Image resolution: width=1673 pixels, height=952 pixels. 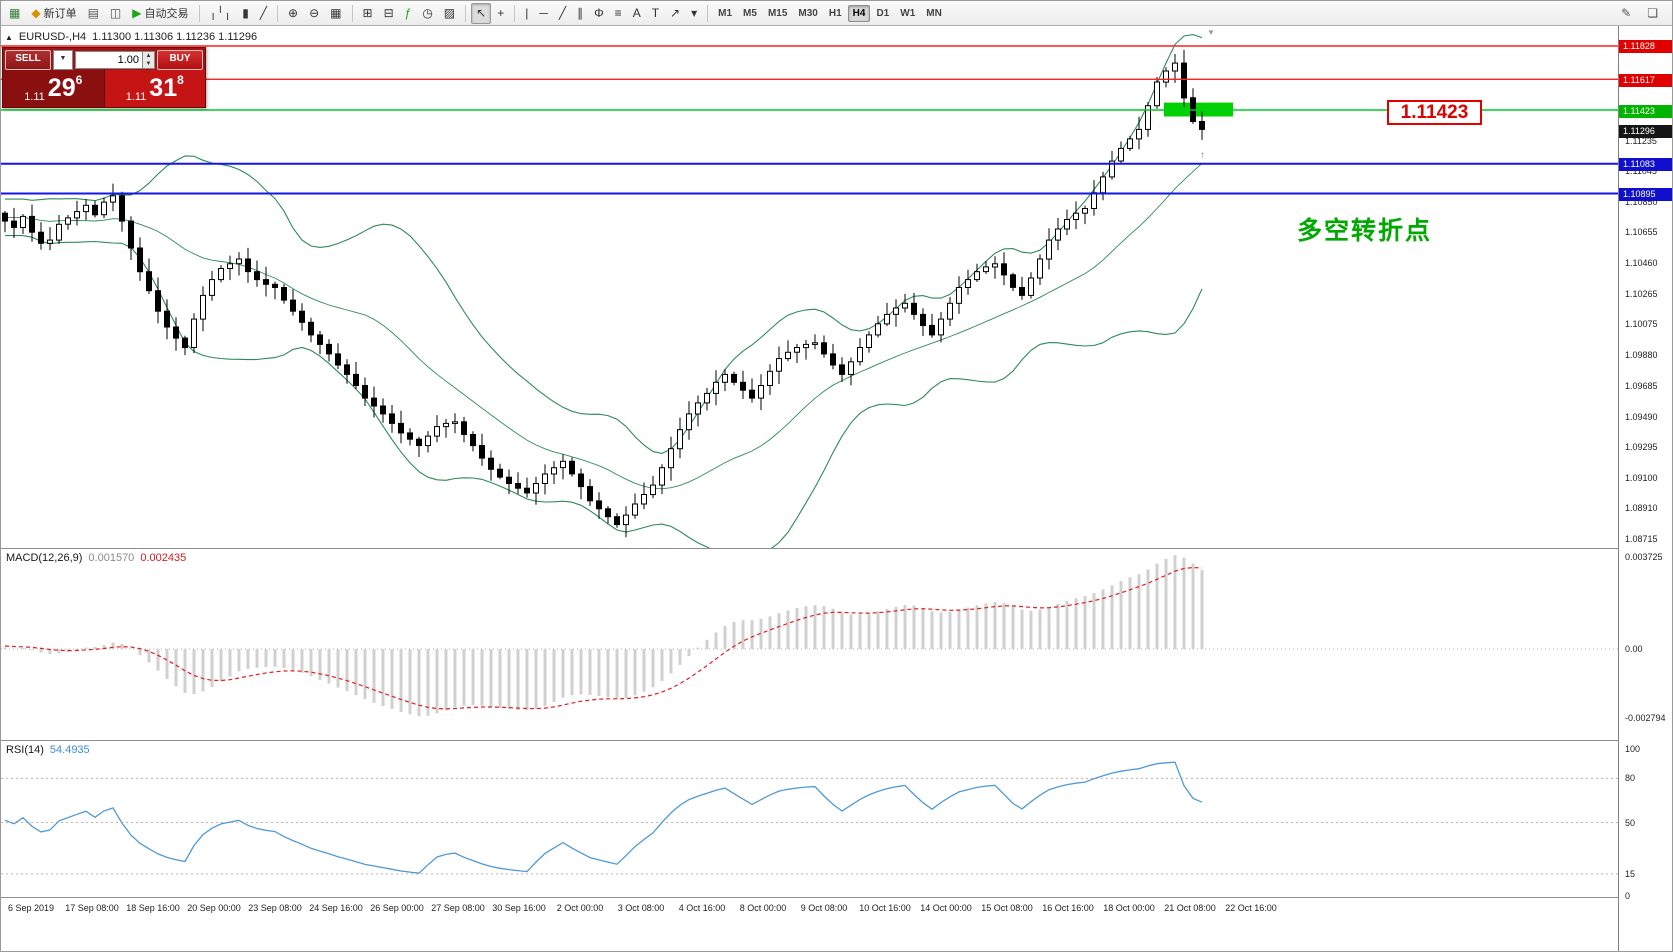 What do you see at coordinates (293, 13) in the screenshot?
I see `zoom-in-icon: ⊕` at bounding box center [293, 13].